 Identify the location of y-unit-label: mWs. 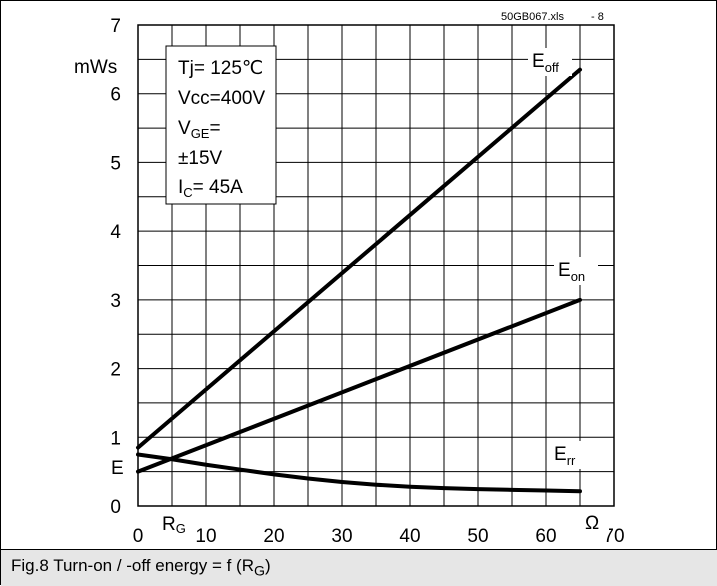
(95, 67).